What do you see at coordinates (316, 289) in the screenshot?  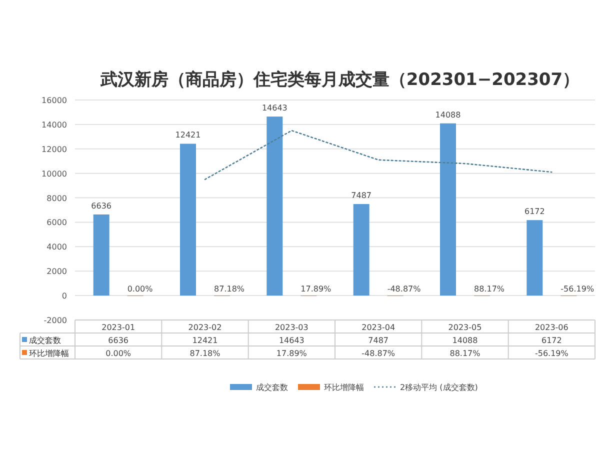 I see `text: 17.89%` at bounding box center [316, 289].